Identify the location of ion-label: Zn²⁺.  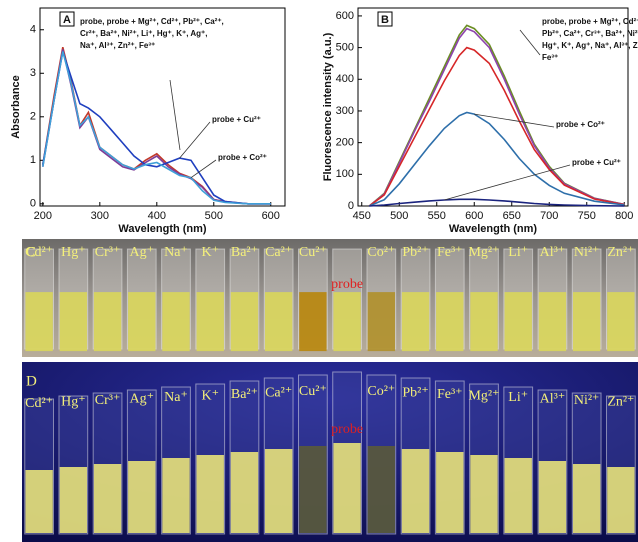
(620, 252).